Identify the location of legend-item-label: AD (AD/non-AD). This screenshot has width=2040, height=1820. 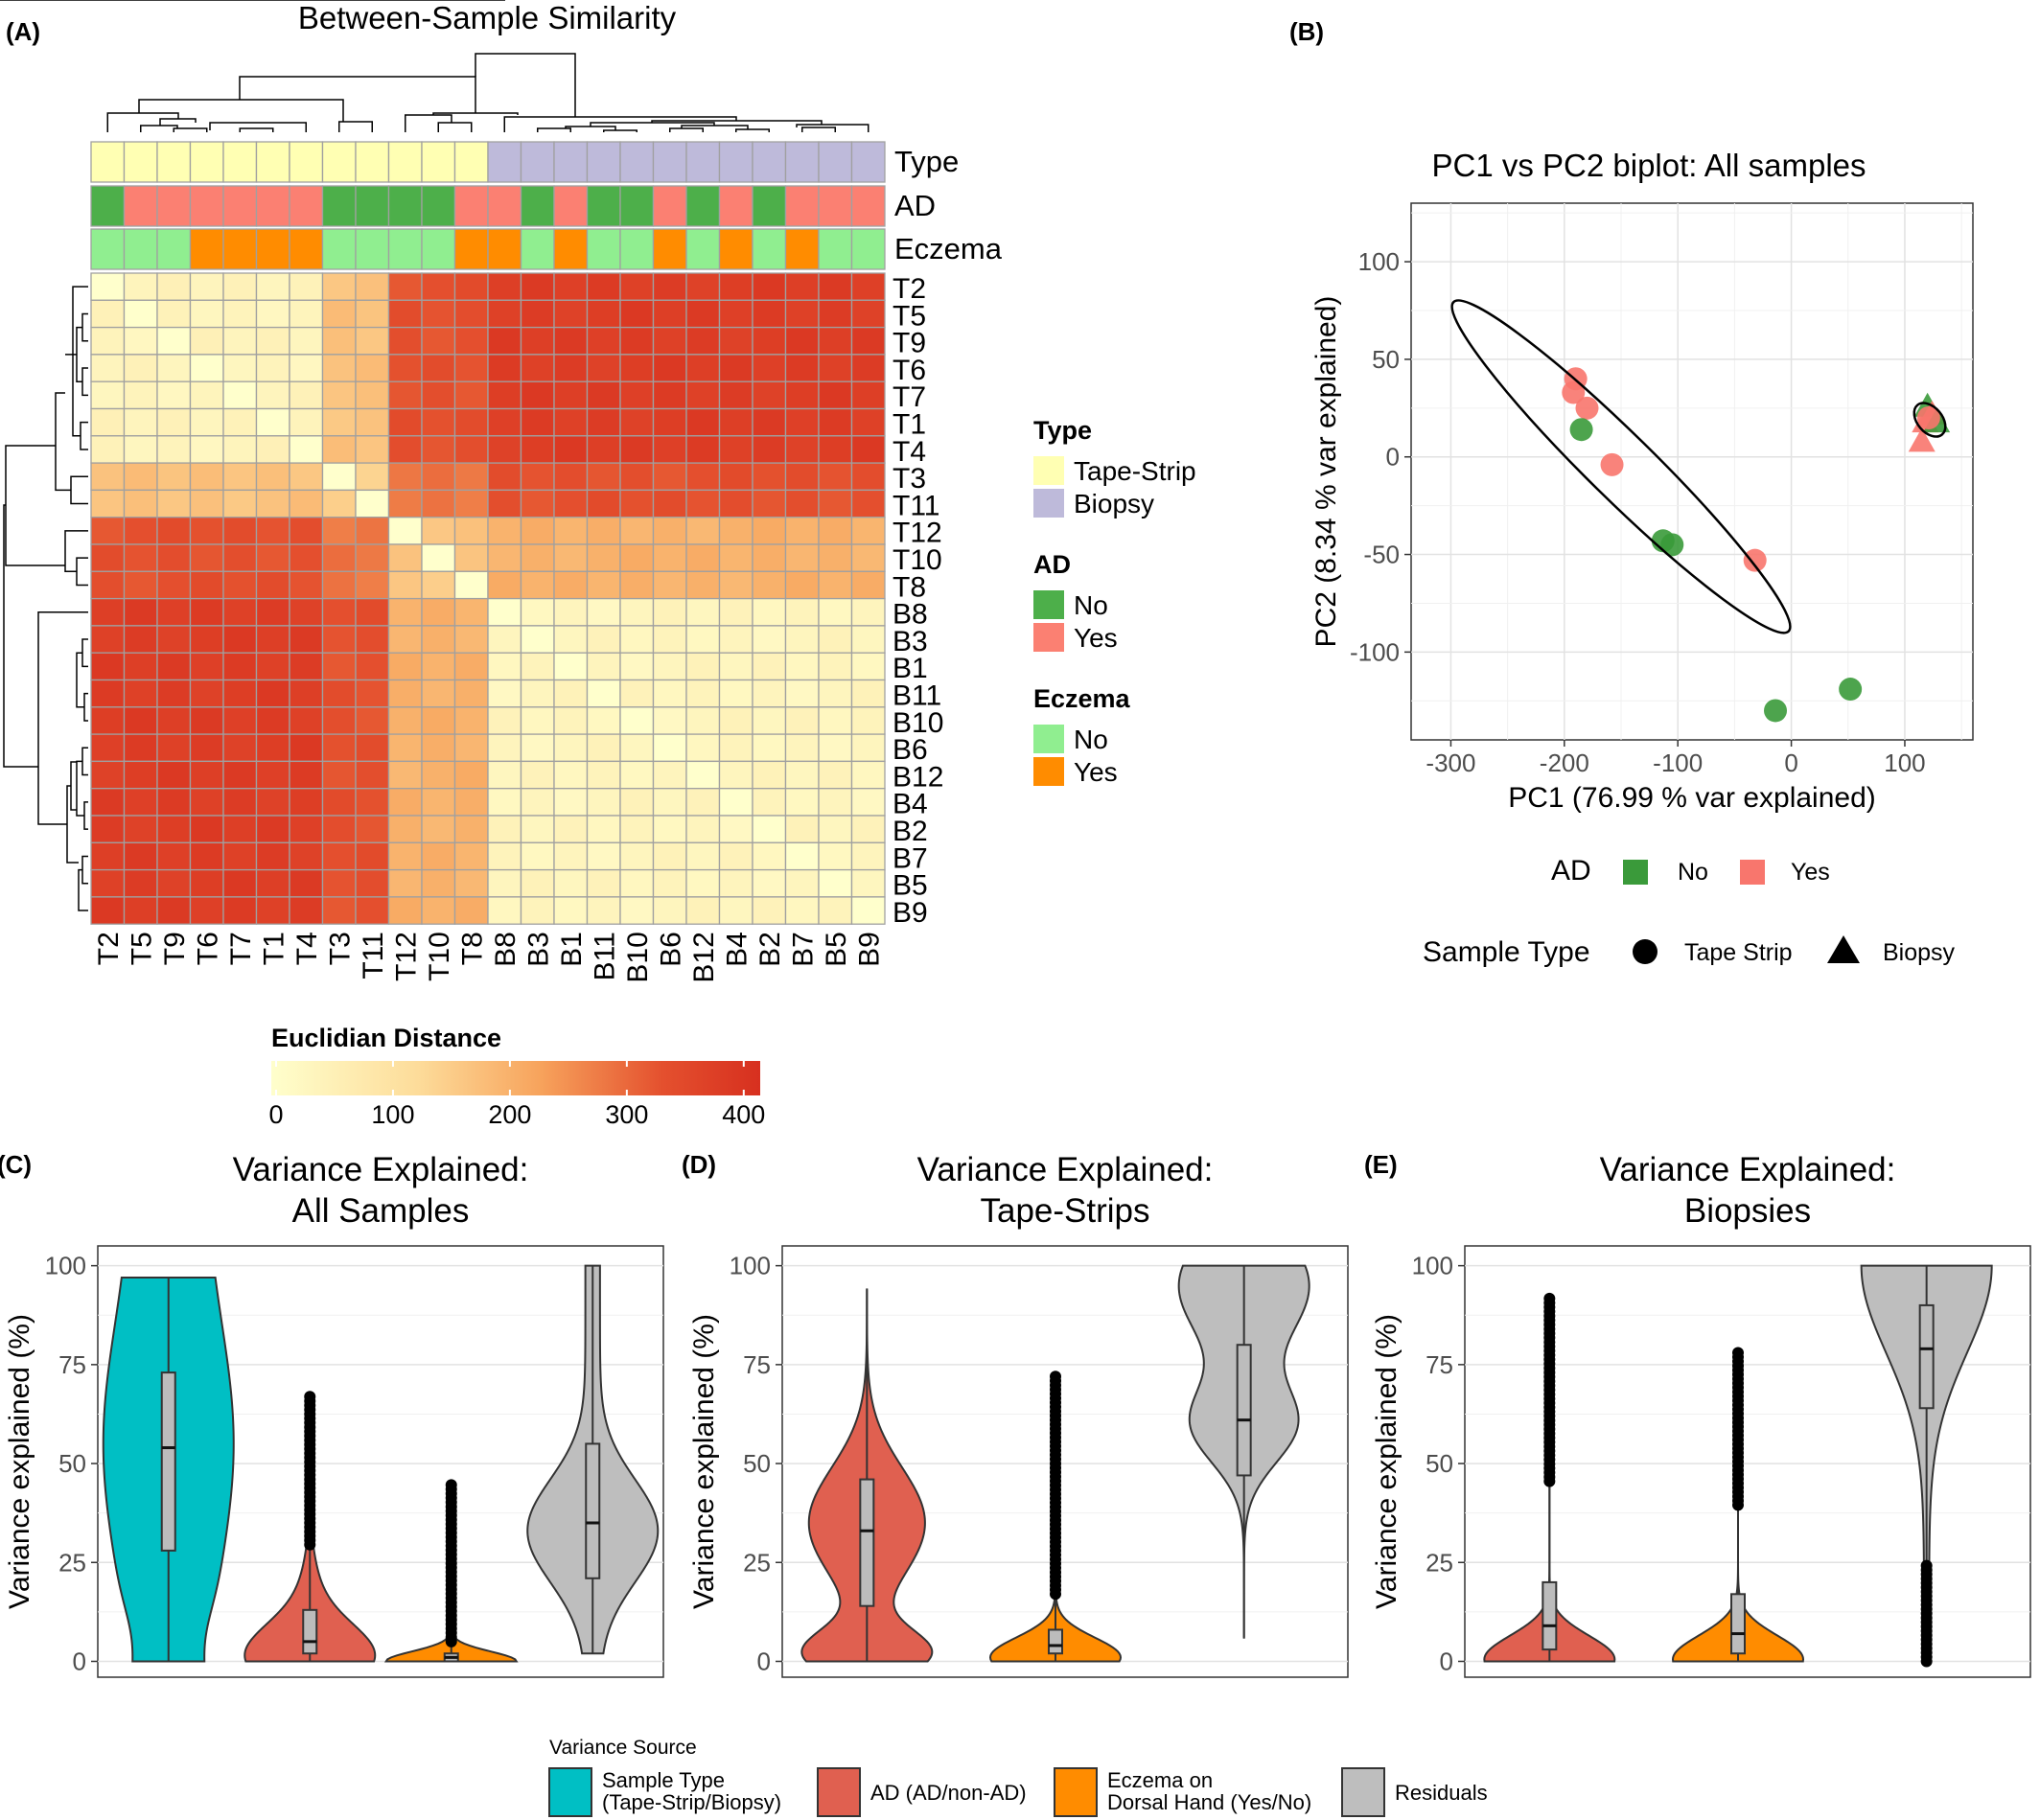
(949, 1793).